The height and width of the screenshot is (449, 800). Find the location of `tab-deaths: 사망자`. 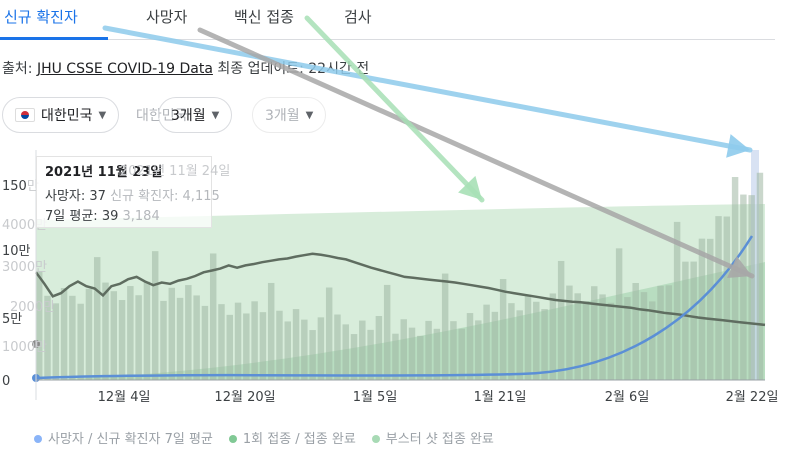

tab-deaths: 사망자 is located at coordinates (167, 17).